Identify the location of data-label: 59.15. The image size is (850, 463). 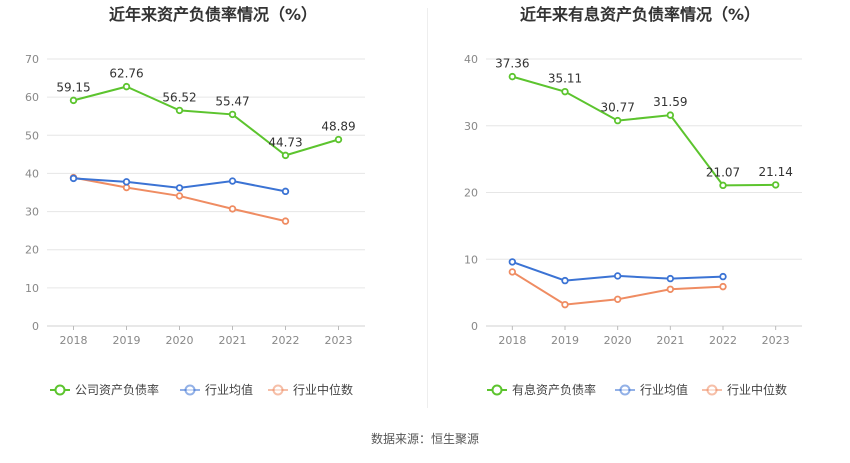
(73, 87).